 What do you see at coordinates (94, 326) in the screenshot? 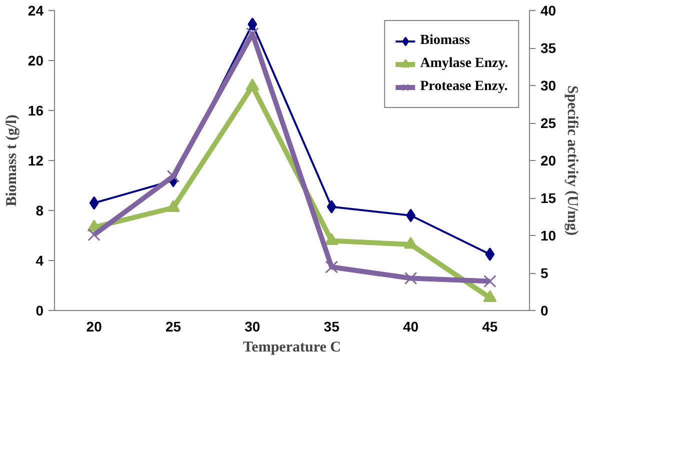
I see `x-tick-label: 20` at bounding box center [94, 326].